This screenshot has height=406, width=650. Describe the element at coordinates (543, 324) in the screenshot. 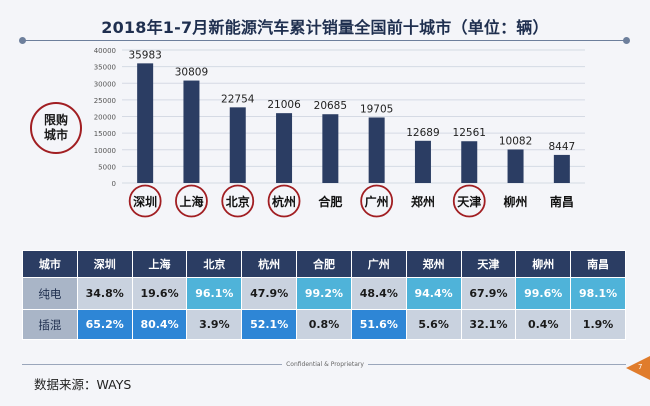

I see `table-cell: 0.4%` at that location.